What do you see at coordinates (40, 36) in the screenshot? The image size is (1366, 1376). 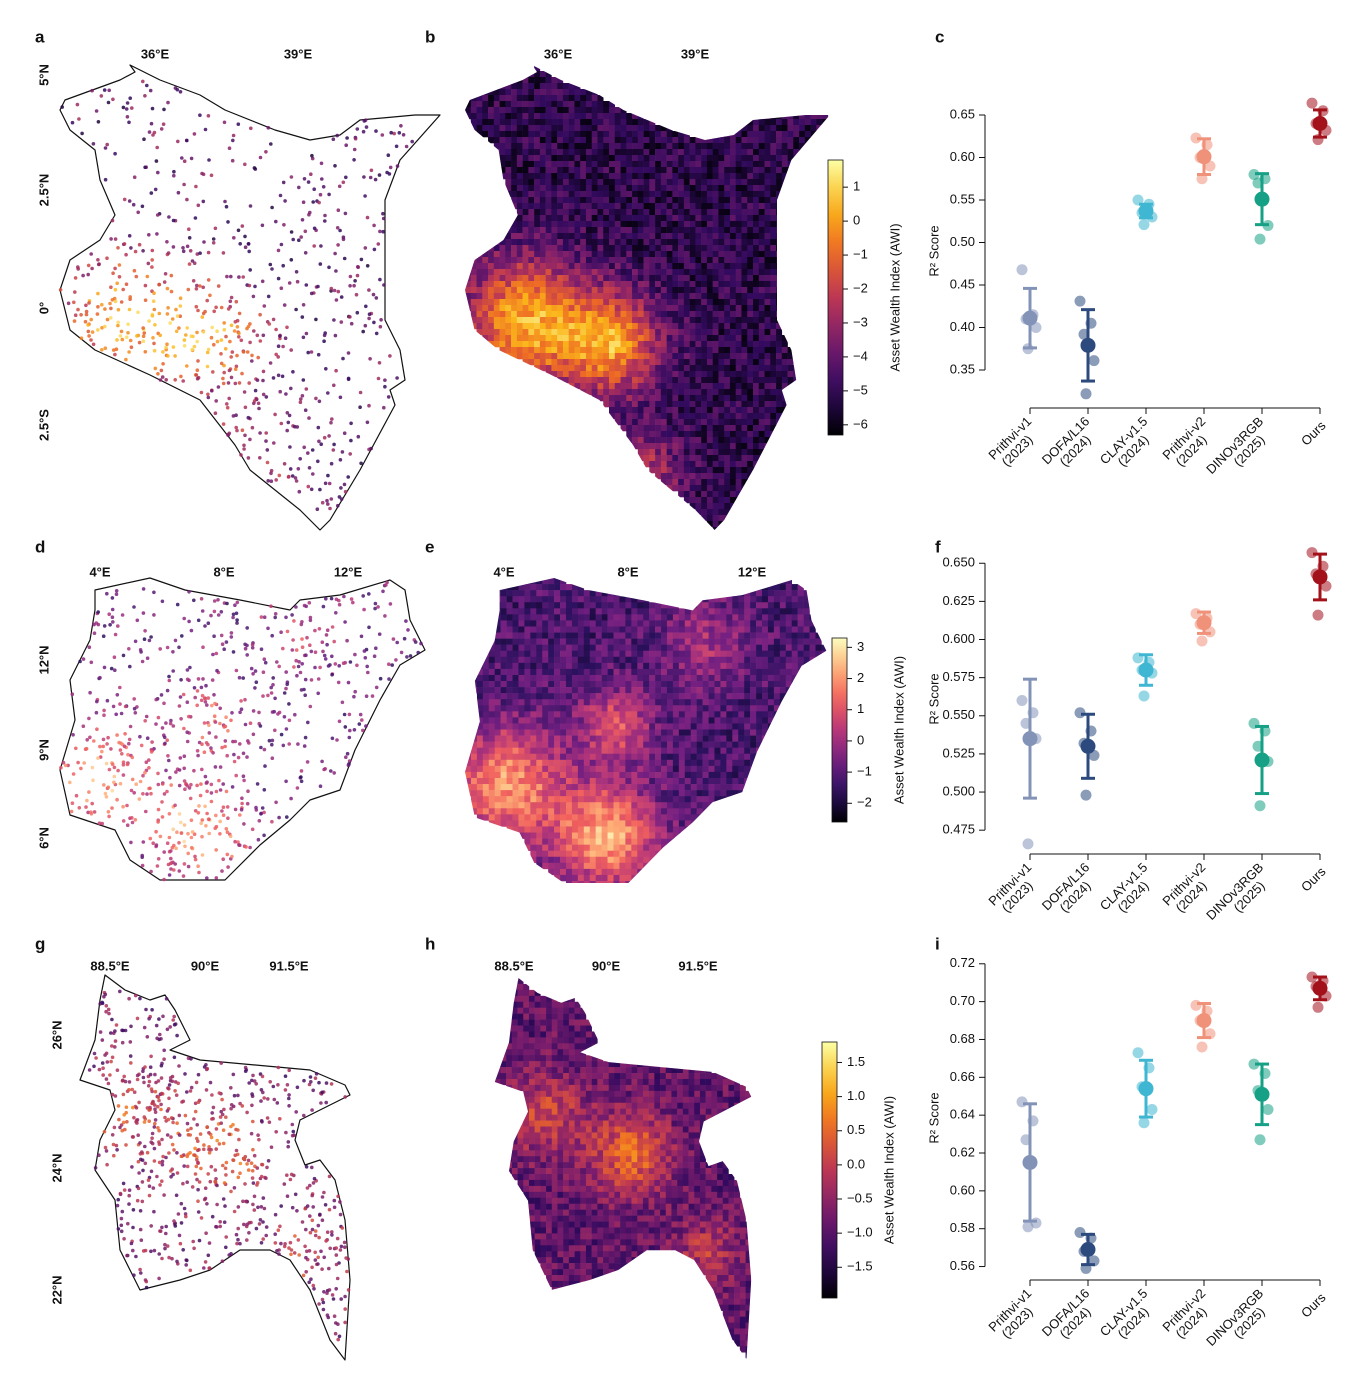 I see `panel-letter: a` at bounding box center [40, 36].